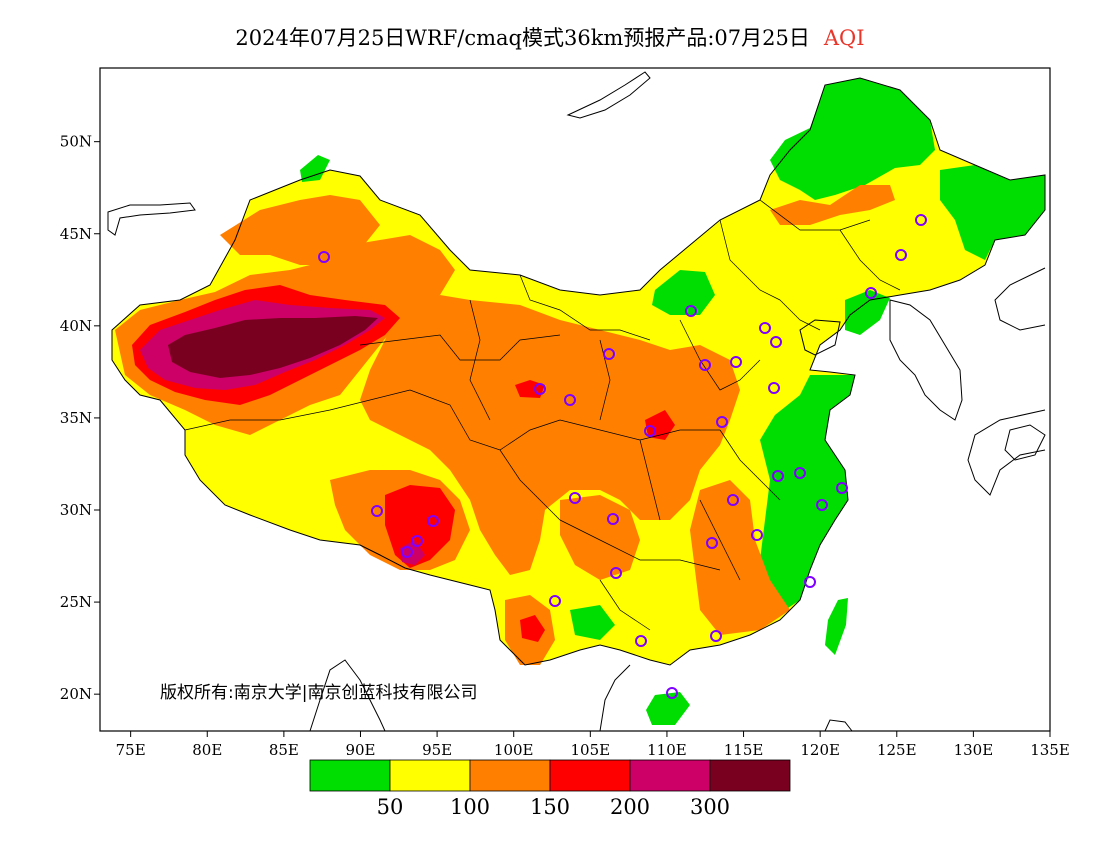  What do you see at coordinates (522, 38) in the screenshot?
I see `title-main: 2024年07月25日WRF/cmaq模式36km预报产品:07月25日` at bounding box center [522, 38].